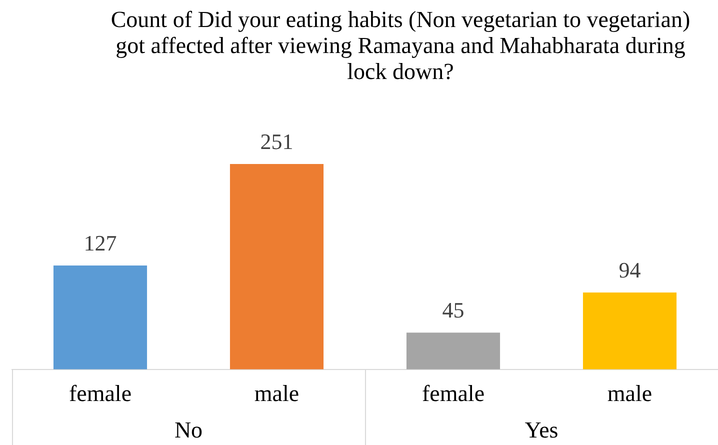 The height and width of the screenshot is (445, 718). Describe the element at coordinates (188, 429) in the screenshot. I see `text: No` at that location.